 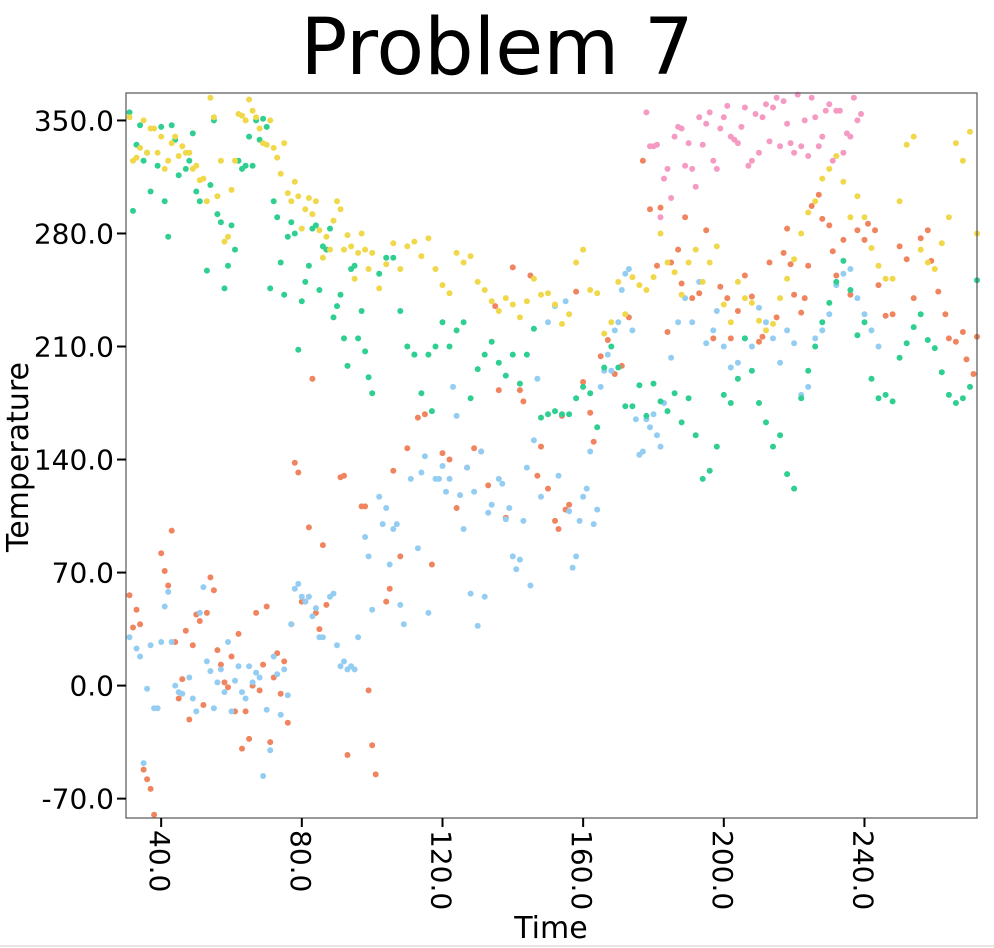 I want to click on x-tick-label: 240.0, so click(x=863, y=870).